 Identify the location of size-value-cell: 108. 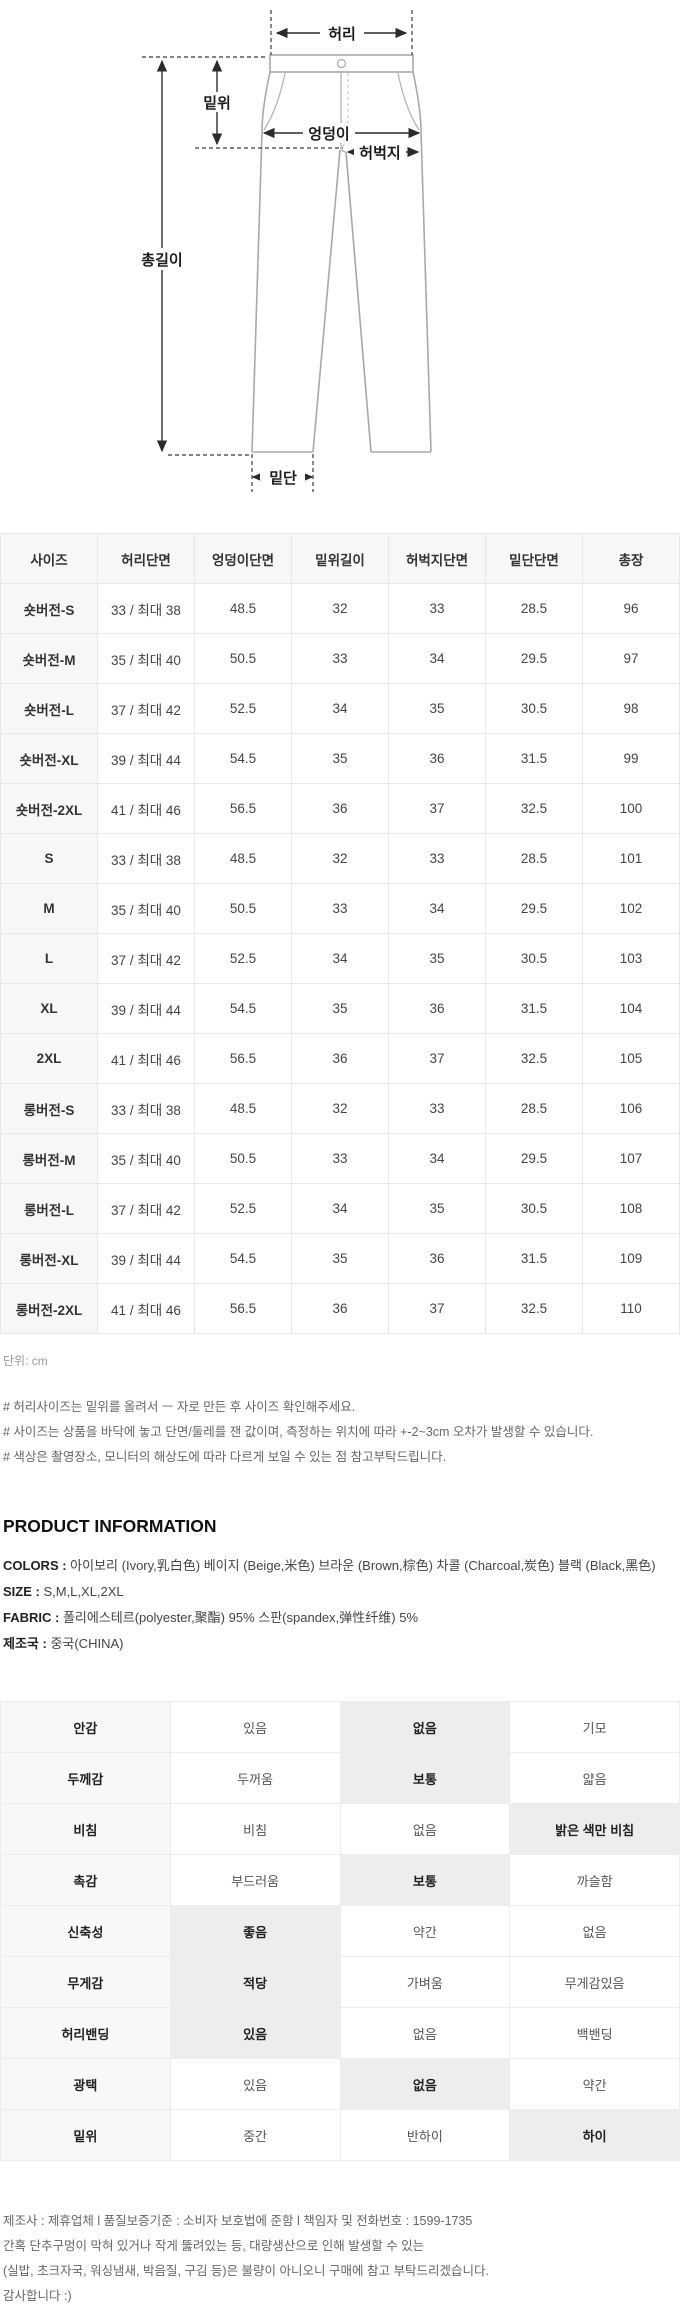
(631, 1208).